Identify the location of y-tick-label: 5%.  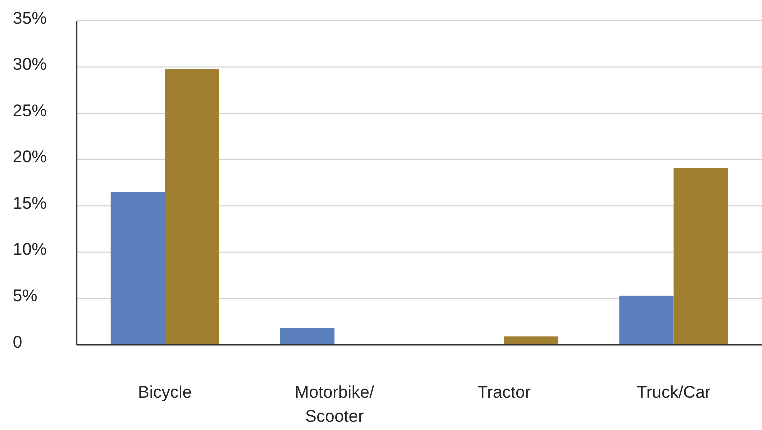
(25, 296).